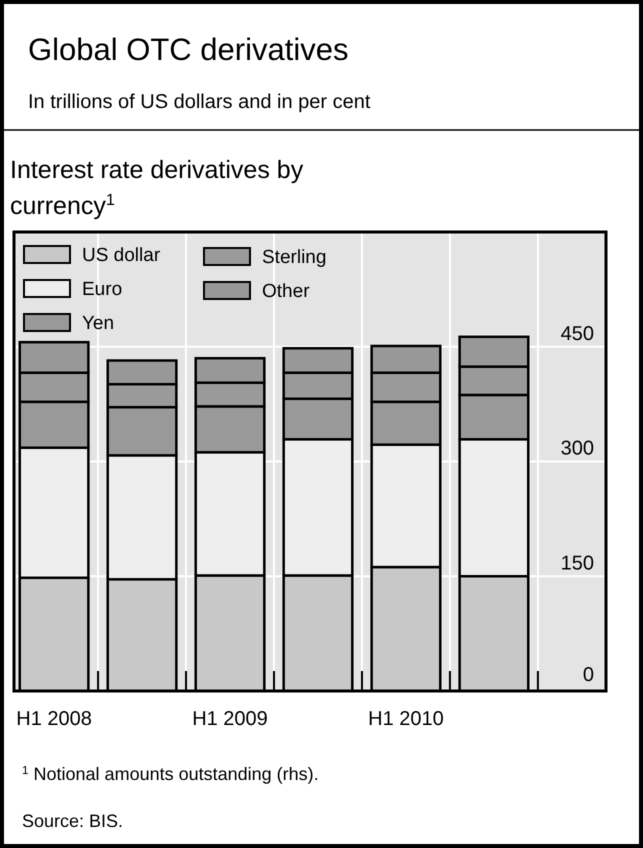 The height and width of the screenshot is (848, 643). Describe the element at coordinates (73, 821) in the screenshot. I see `source-note: Source: BIS.` at that location.